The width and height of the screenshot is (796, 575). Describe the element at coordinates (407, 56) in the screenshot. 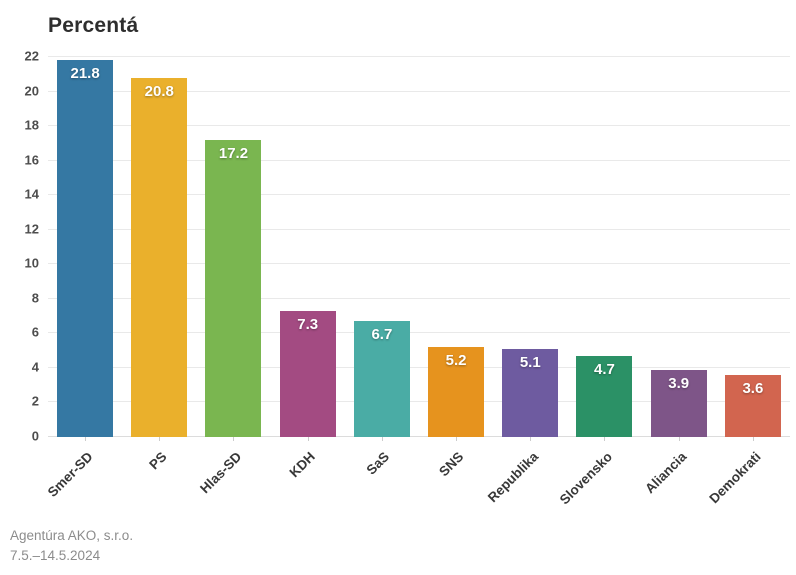

I see `gridline-y-22: 22` at that location.